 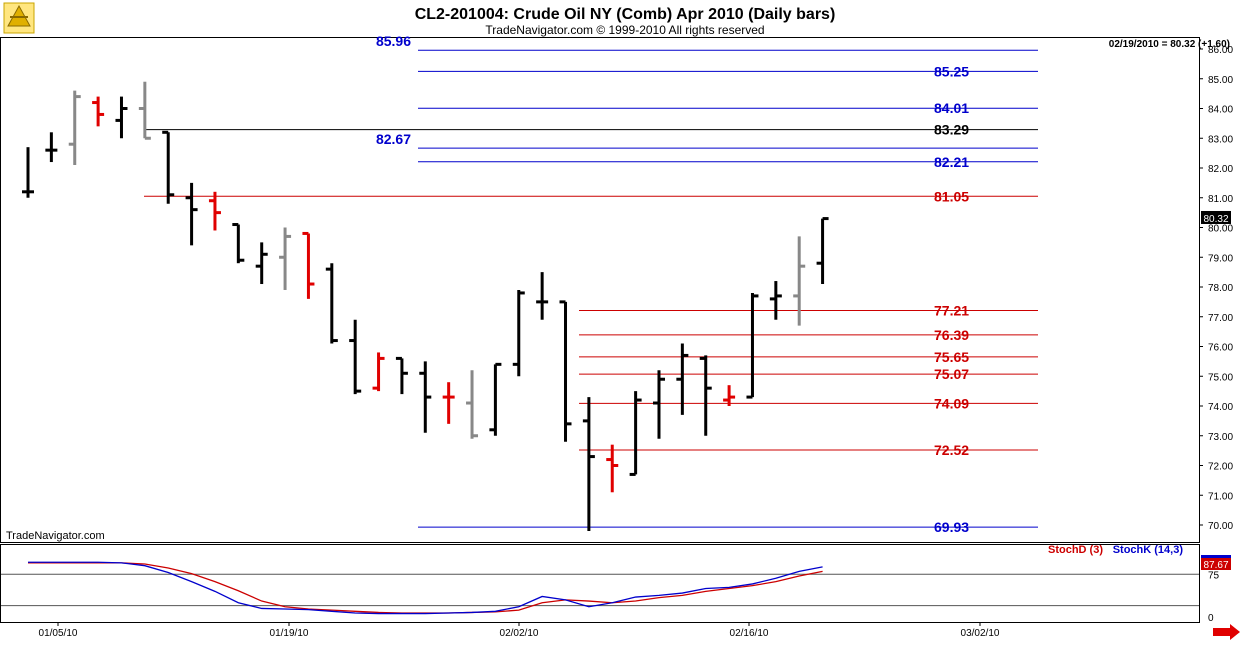 What do you see at coordinates (951, 108) in the screenshot?
I see `level-label: 84.01` at bounding box center [951, 108].